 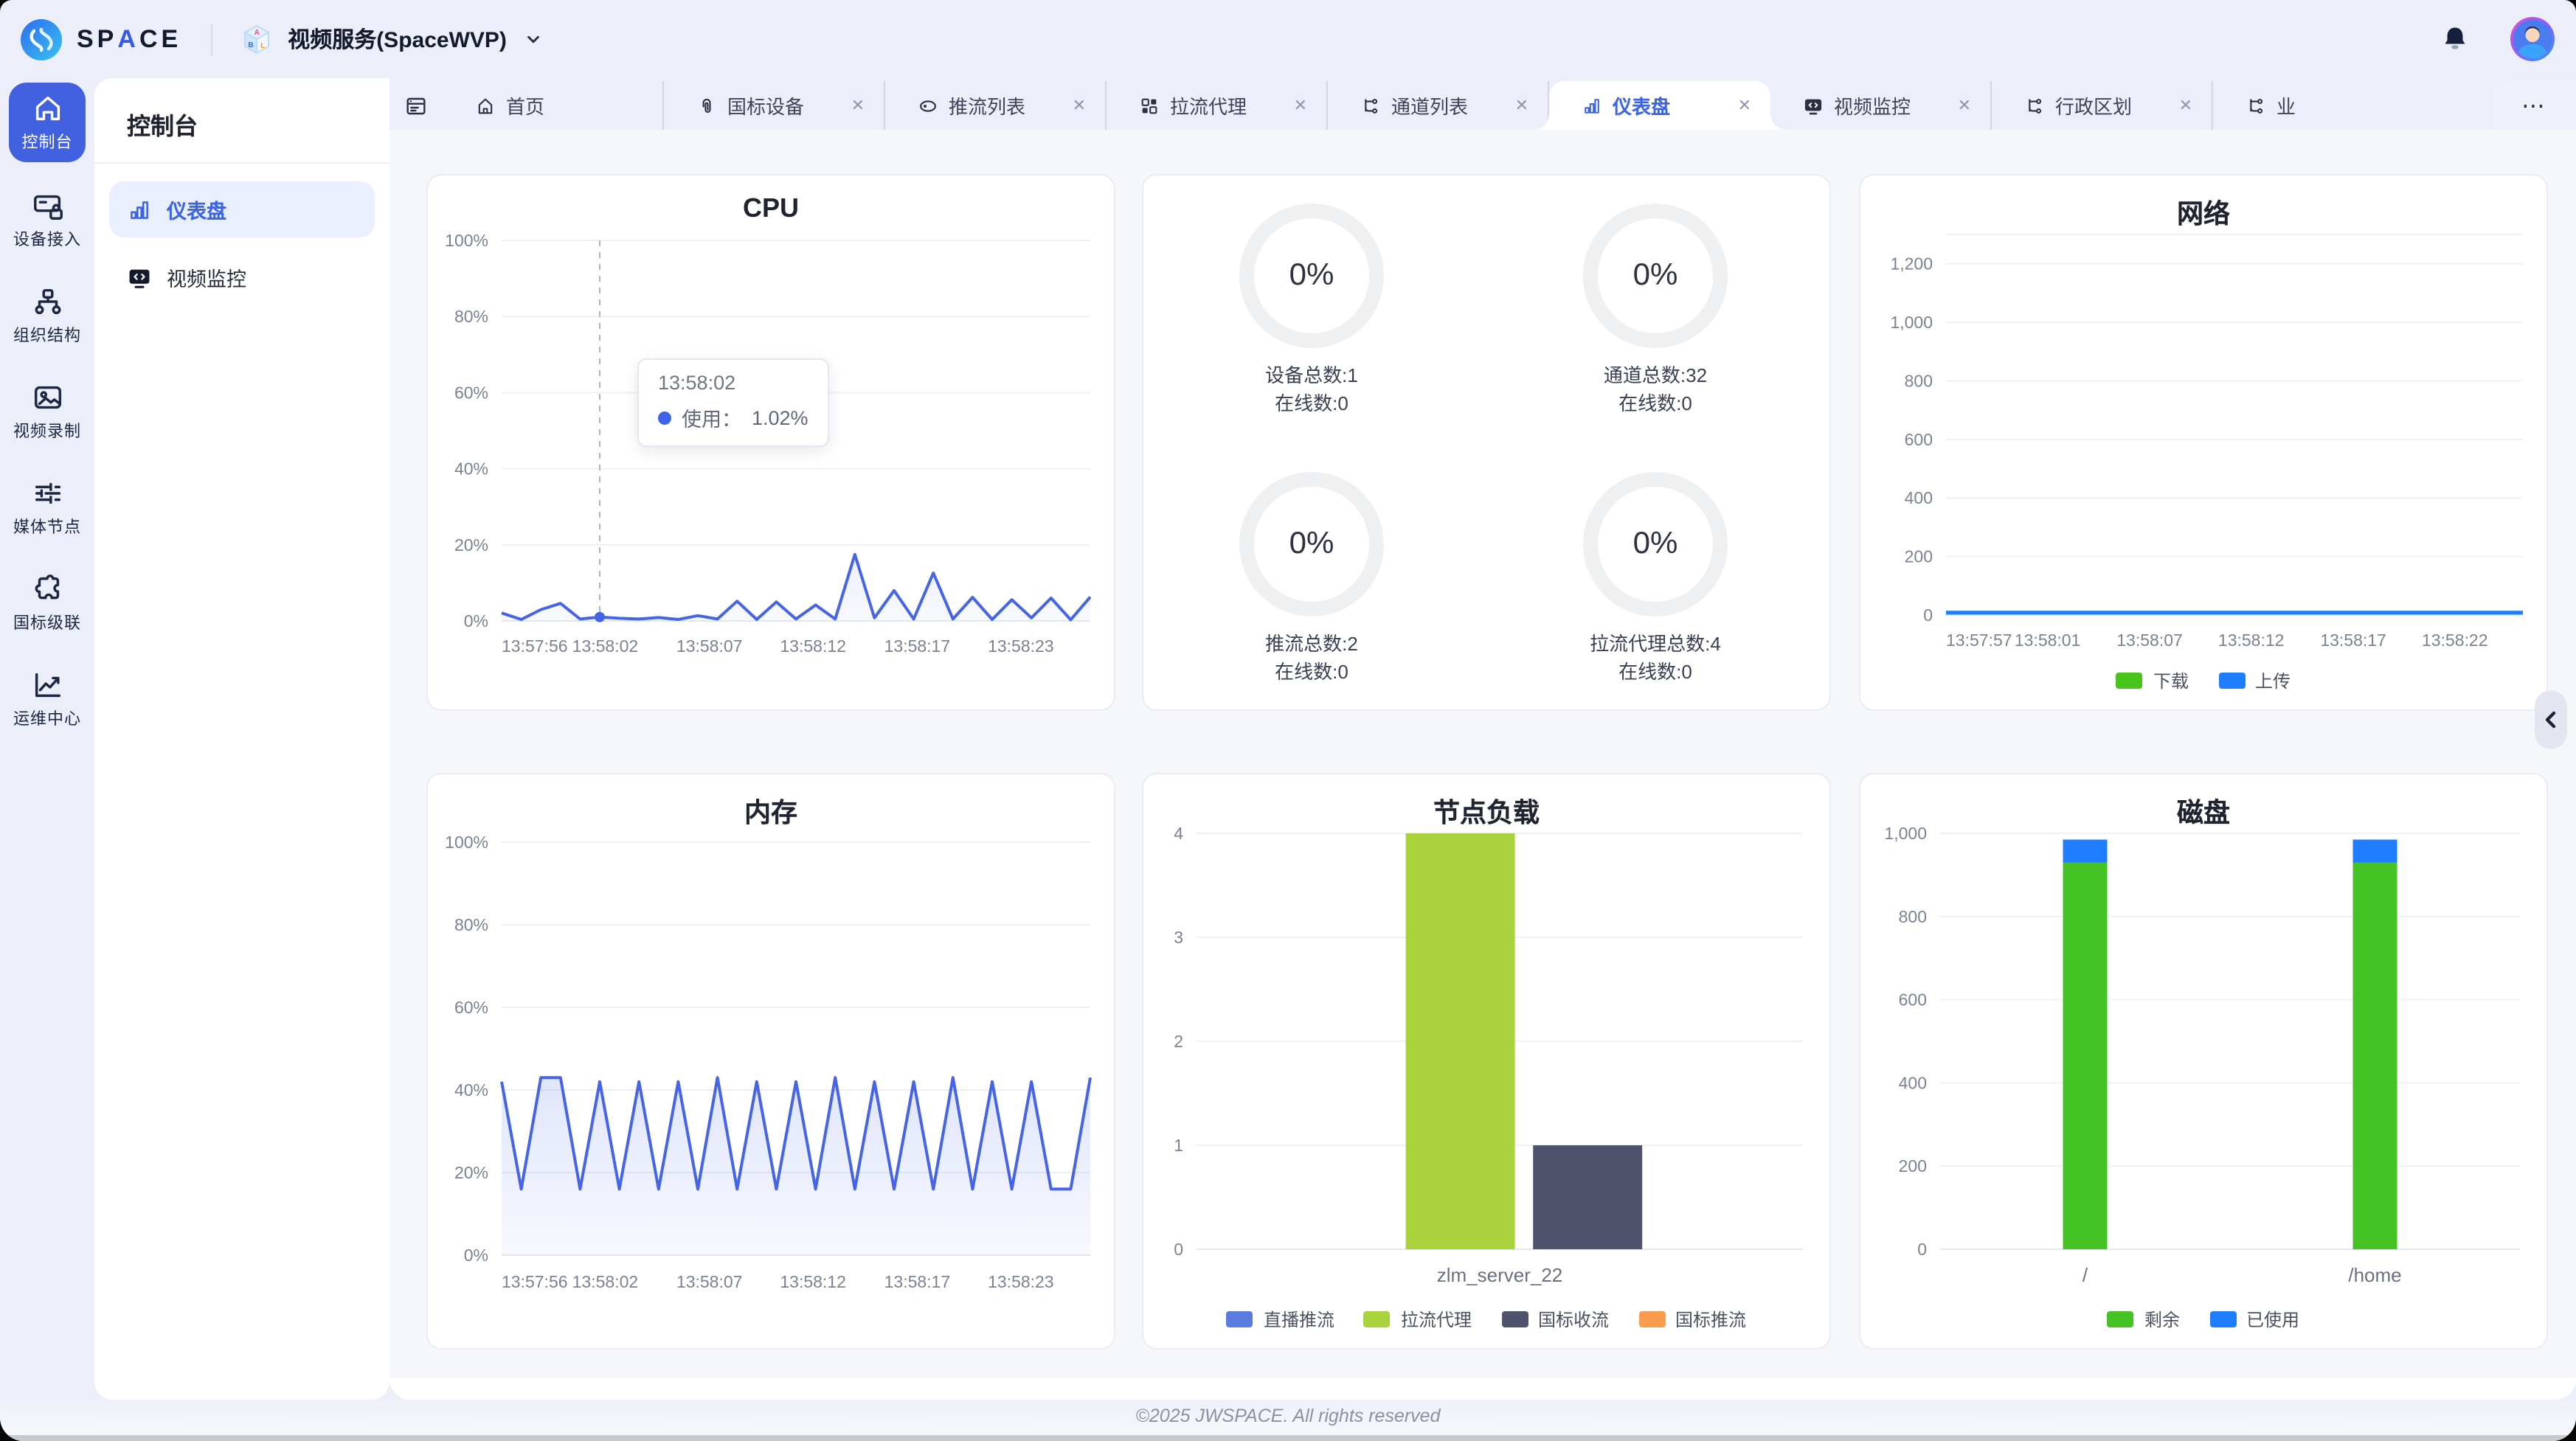 I want to click on gauge-1: 0% 通道总数:32 在线数:0, so click(x=1656, y=308).